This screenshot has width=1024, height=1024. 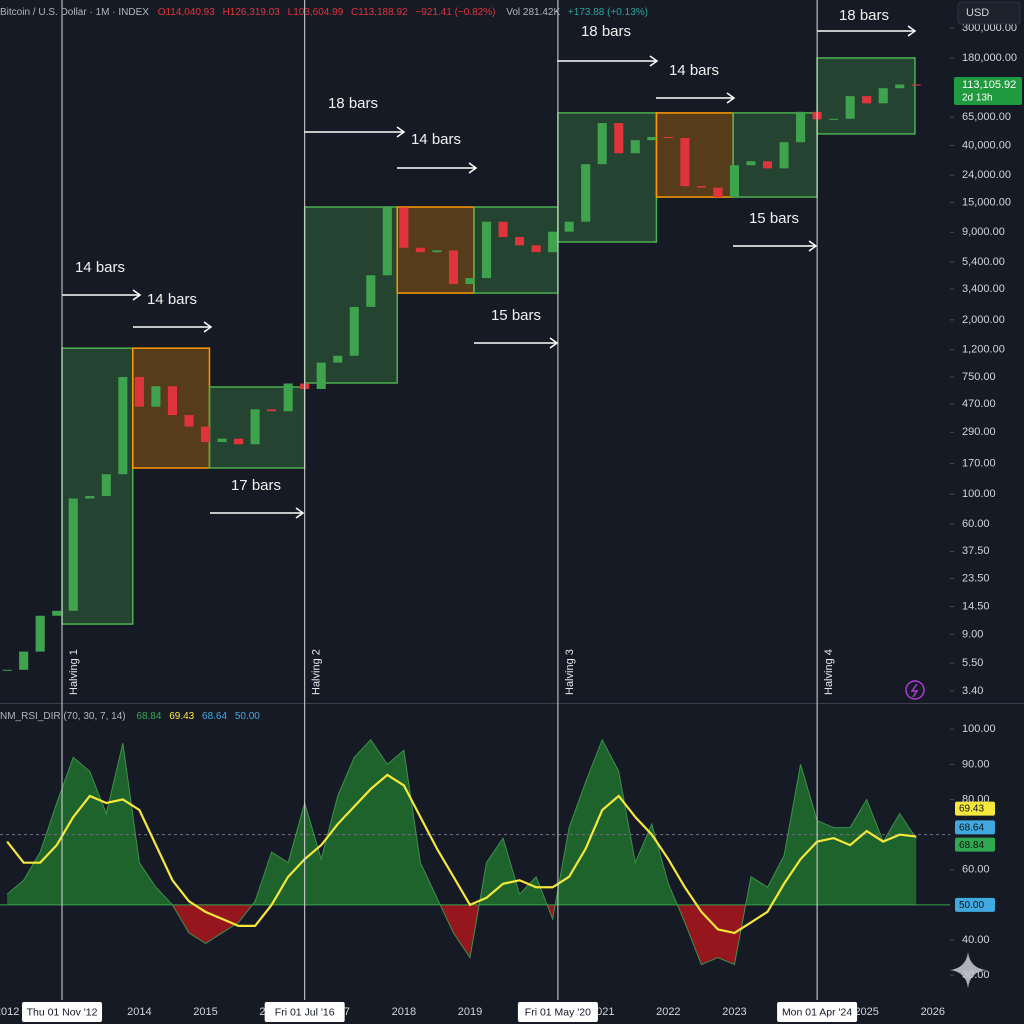 What do you see at coordinates (983, 350) in the screenshot?
I see `y-tick-label: 1,200.00` at bounding box center [983, 350].